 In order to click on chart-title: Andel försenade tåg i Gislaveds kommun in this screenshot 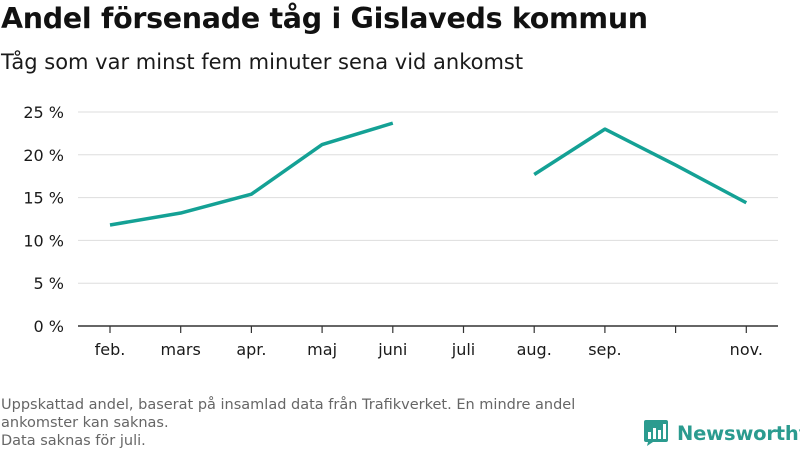, I will do `click(324, 18)`.